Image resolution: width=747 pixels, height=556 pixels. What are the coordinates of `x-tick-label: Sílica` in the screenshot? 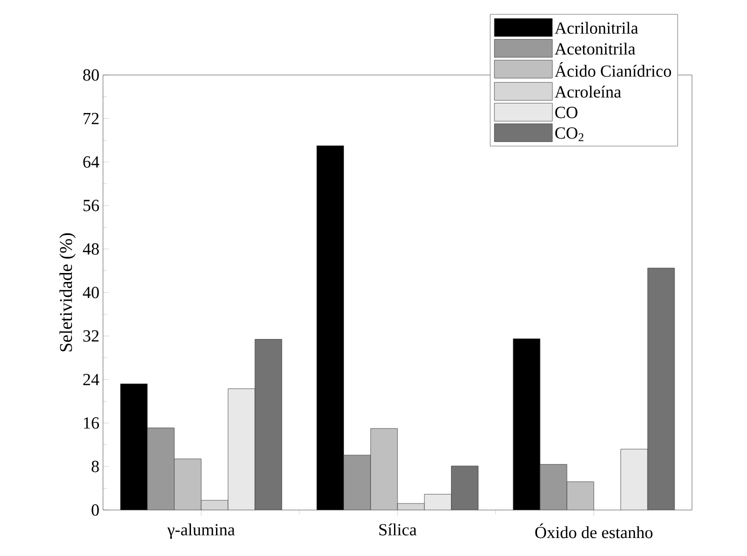 It's located at (398, 530).